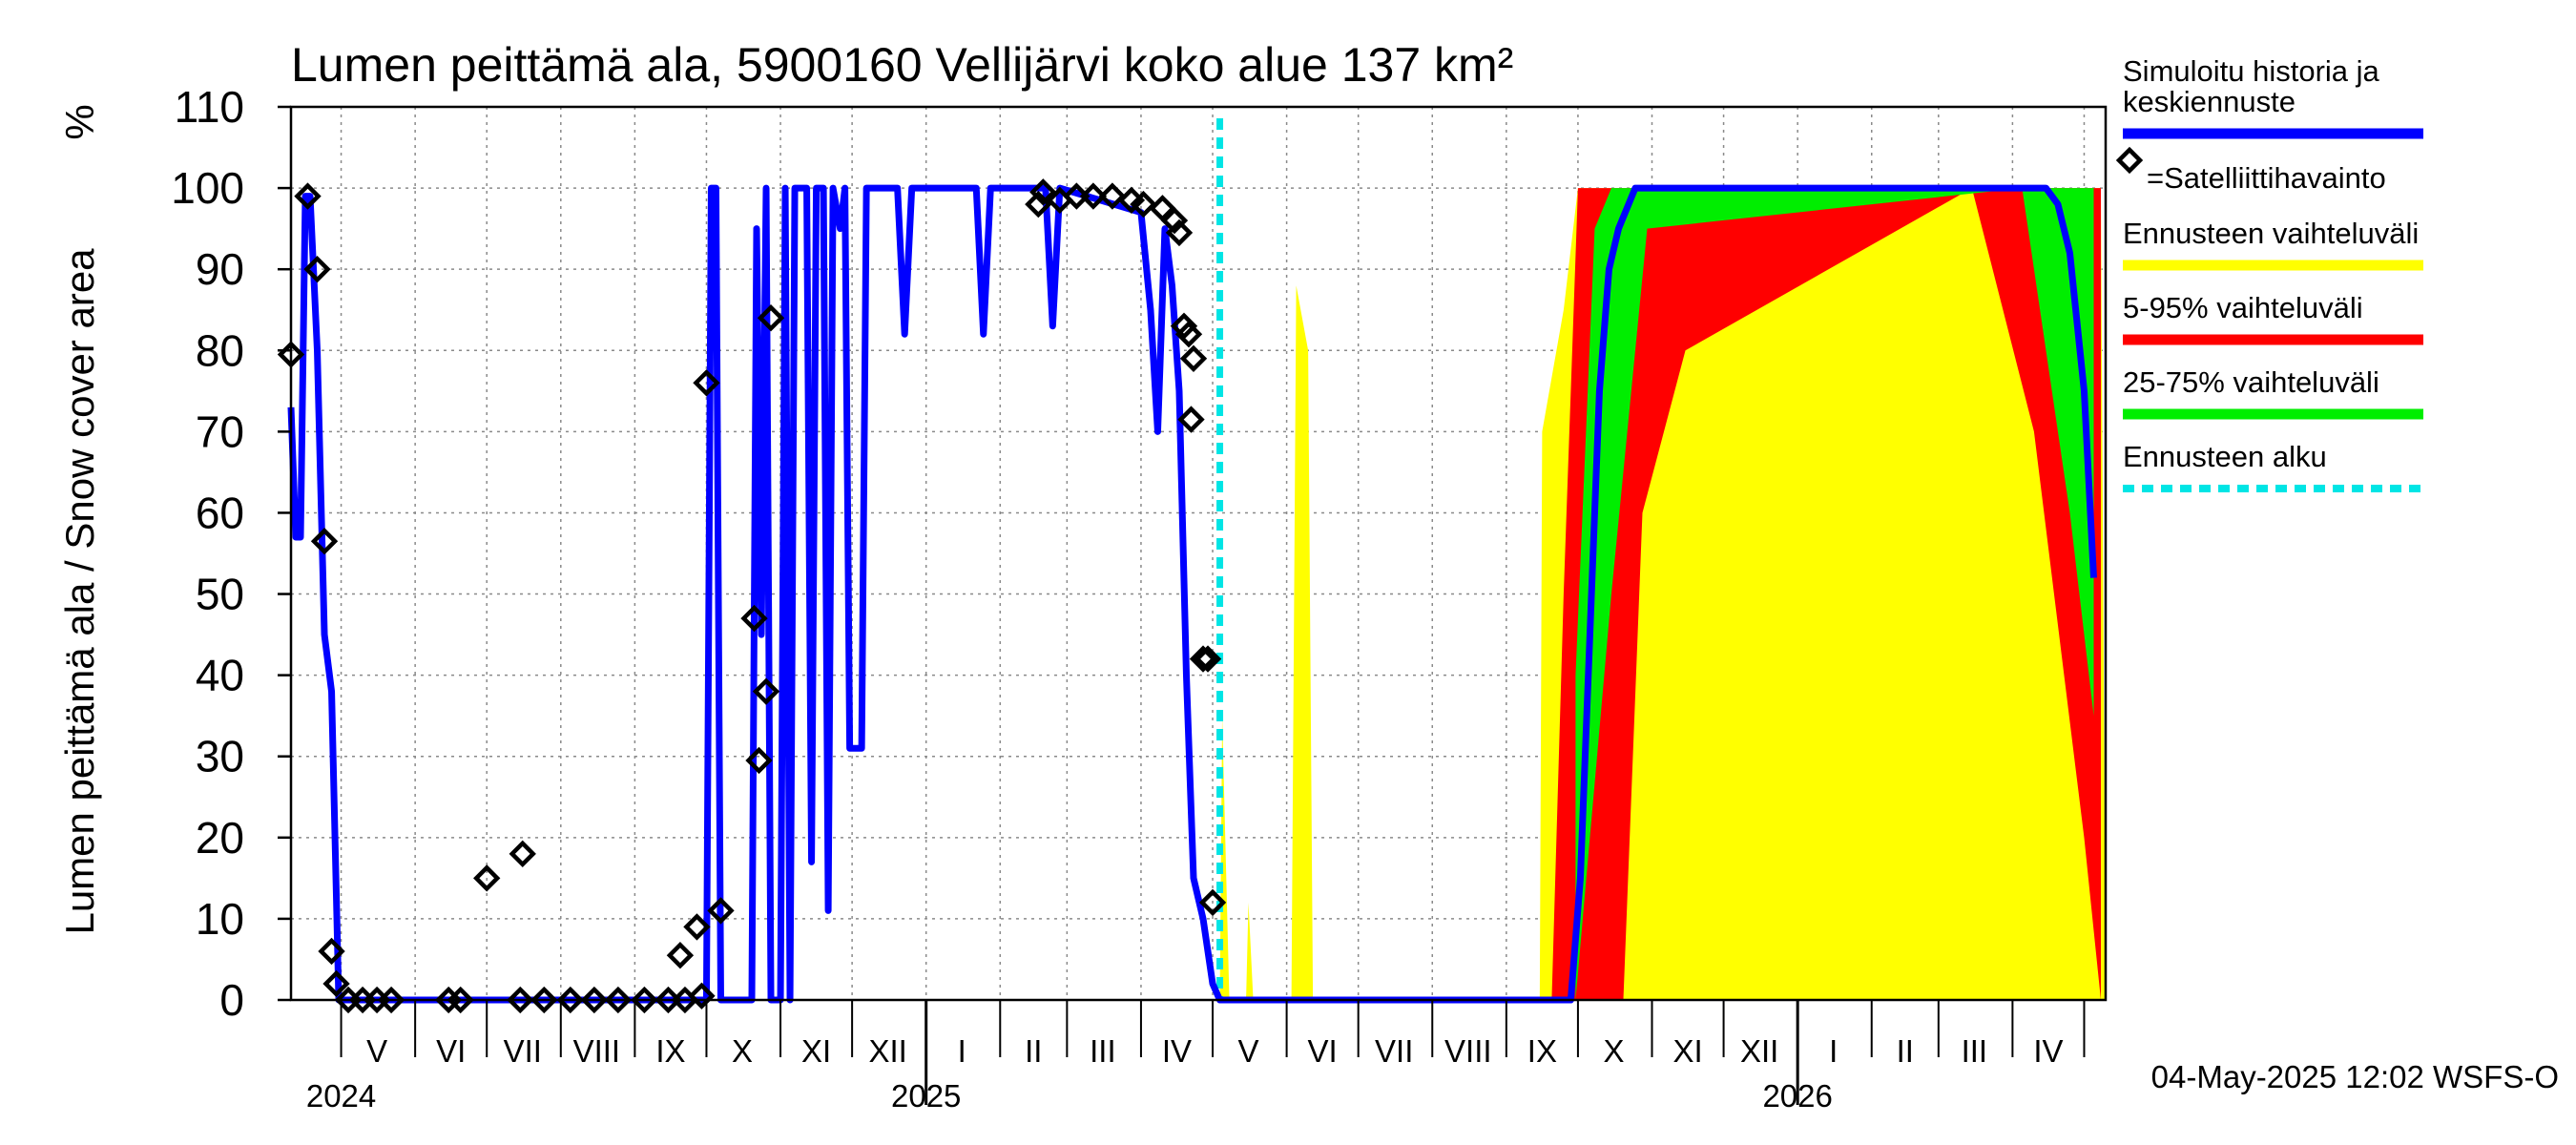 The width and height of the screenshot is (2576, 1145). What do you see at coordinates (1834, 594) in the screenshot?
I see `band-00ee00` at bounding box center [1834, 594].